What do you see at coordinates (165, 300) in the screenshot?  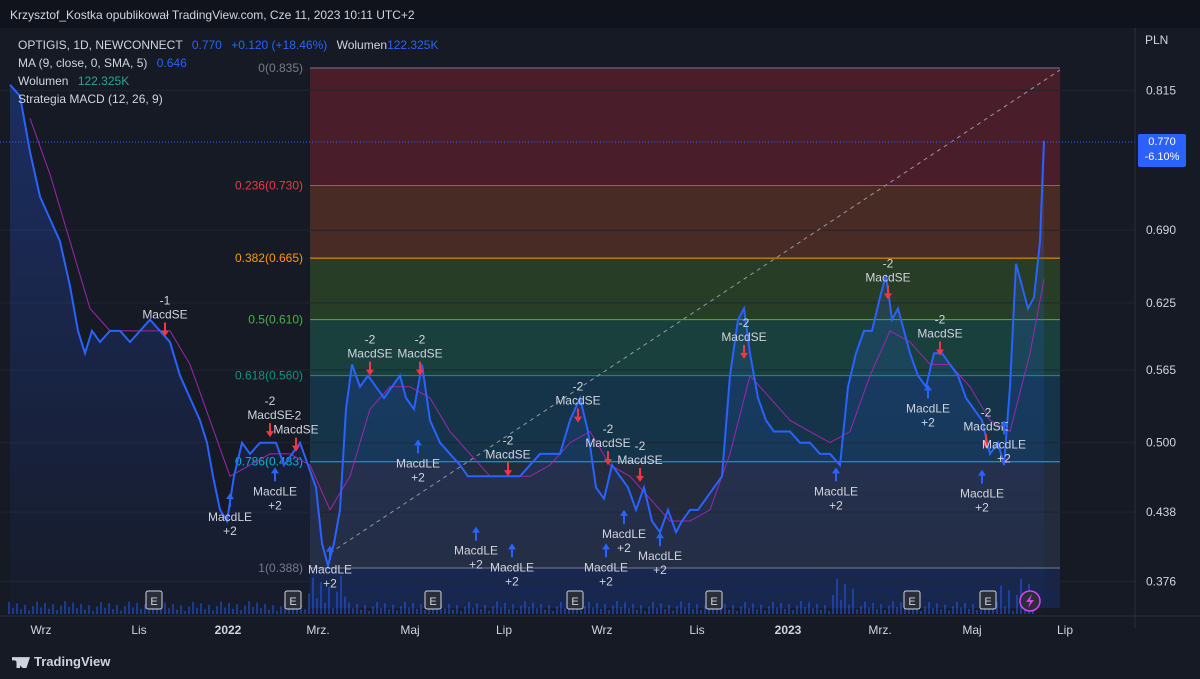 I see `signal-qty: -1` at bounding box center [165, 300].